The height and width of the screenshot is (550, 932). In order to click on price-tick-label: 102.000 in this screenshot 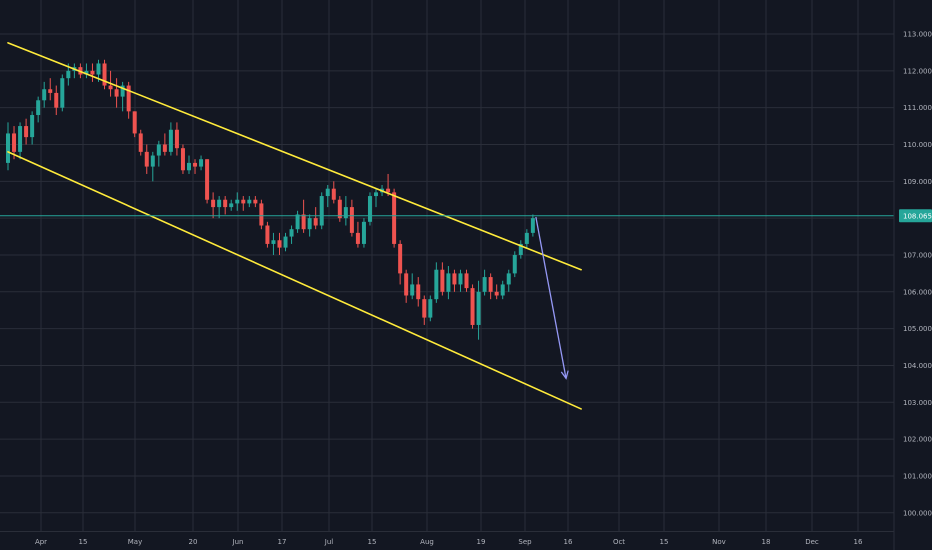, I will do `click(917, 440)`.